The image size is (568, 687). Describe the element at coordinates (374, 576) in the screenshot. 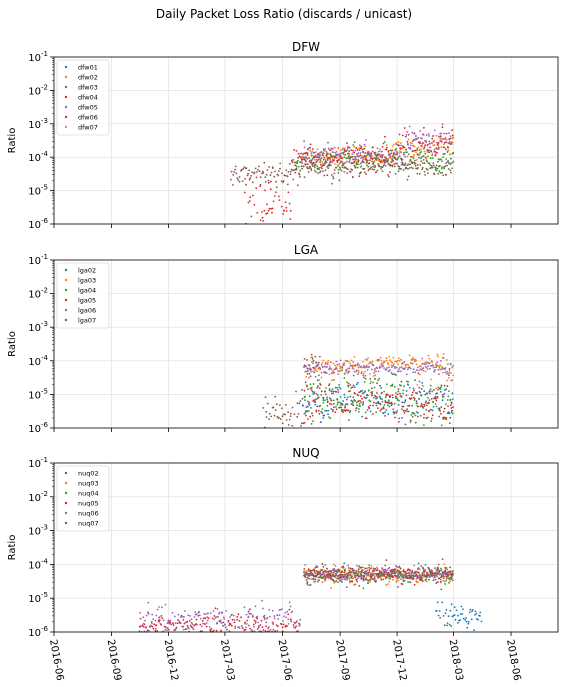

I see `data-point-nuq03` at that location.